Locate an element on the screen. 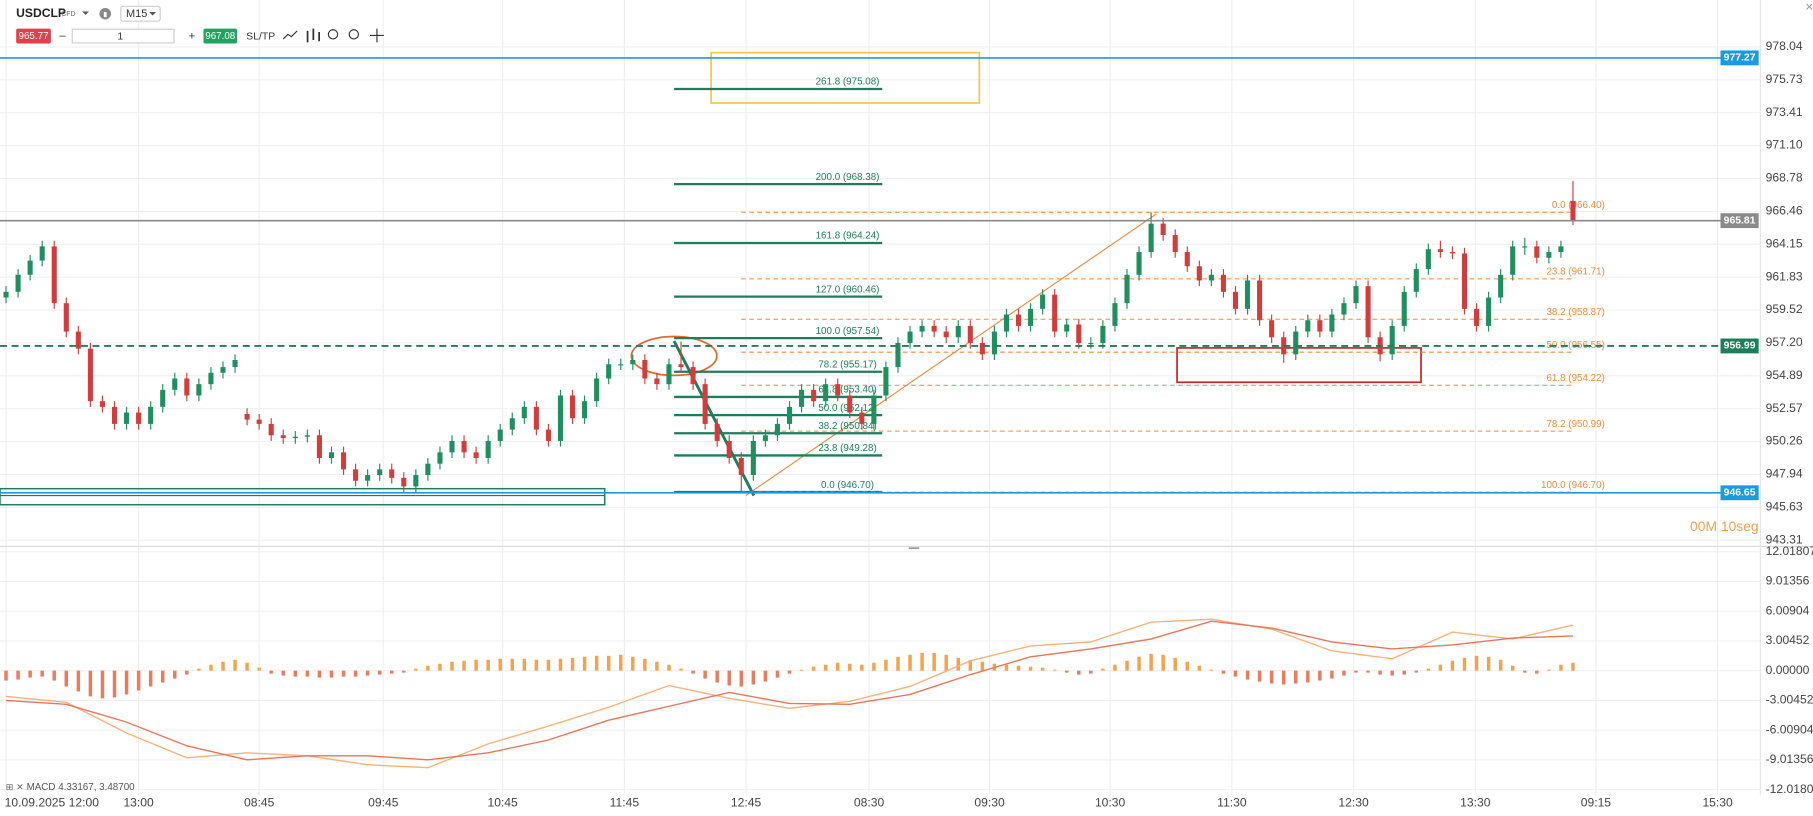 The image size is (1813, 816). sltp-button: SL/TP is located at coordinates (260, 36).